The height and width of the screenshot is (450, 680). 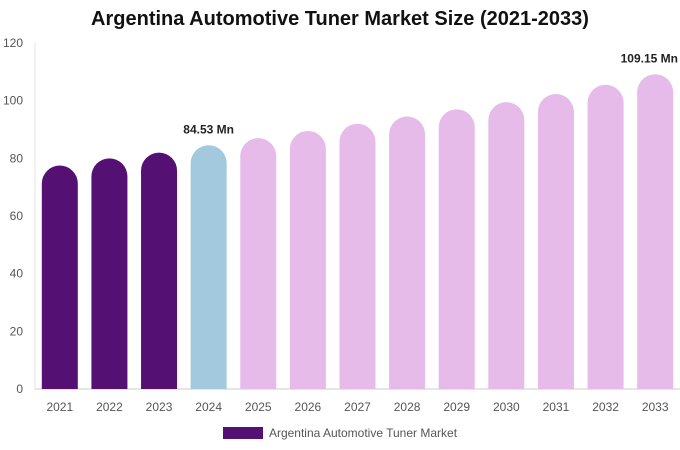 What do you see at coordinates (208, 407) in the screenshot?
I see `x-tick-label: 2024` at bounding box center [208, 407].